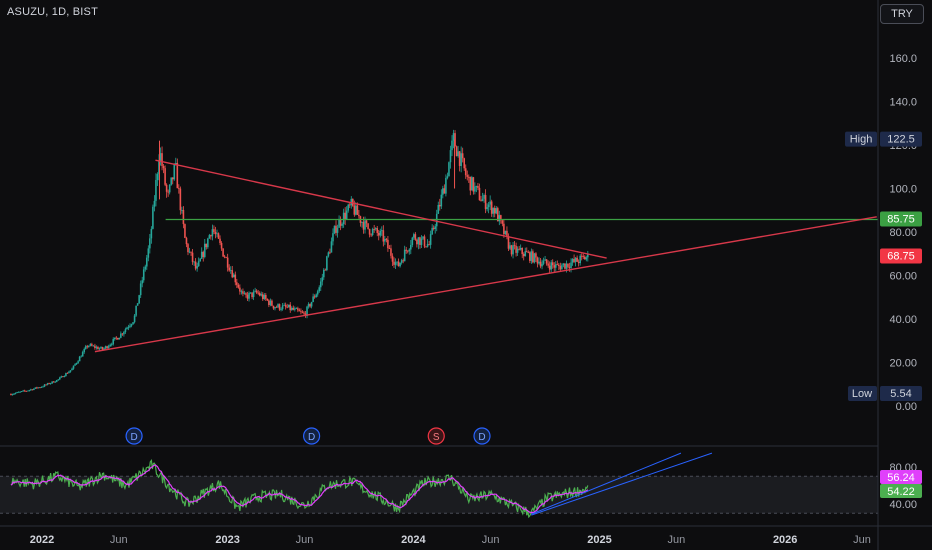 The width and height of the screenshot is (932, 550). What do you see at coordinates (861, 140) in the screenshot?
I see `high-tag-label: High` at bounding box center [861, 140].